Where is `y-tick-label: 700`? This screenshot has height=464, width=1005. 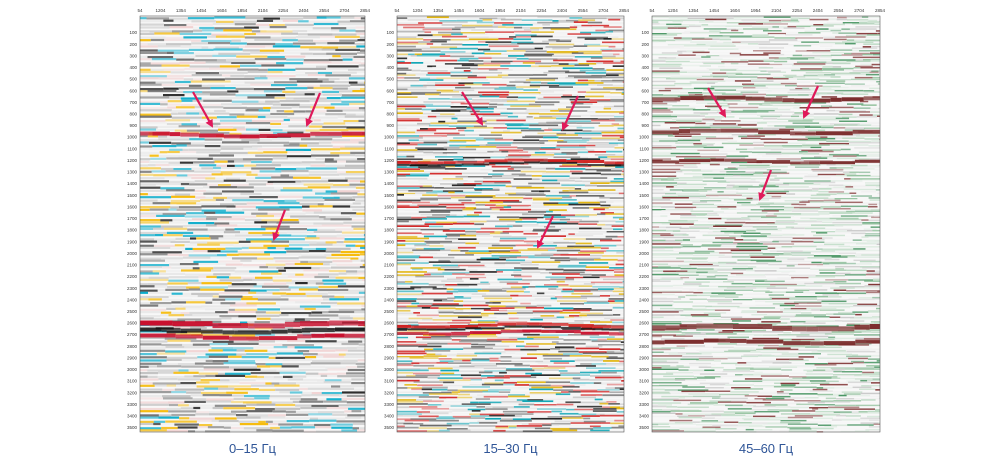
y-tick-label: 700 is located at coordinates (390, 102).